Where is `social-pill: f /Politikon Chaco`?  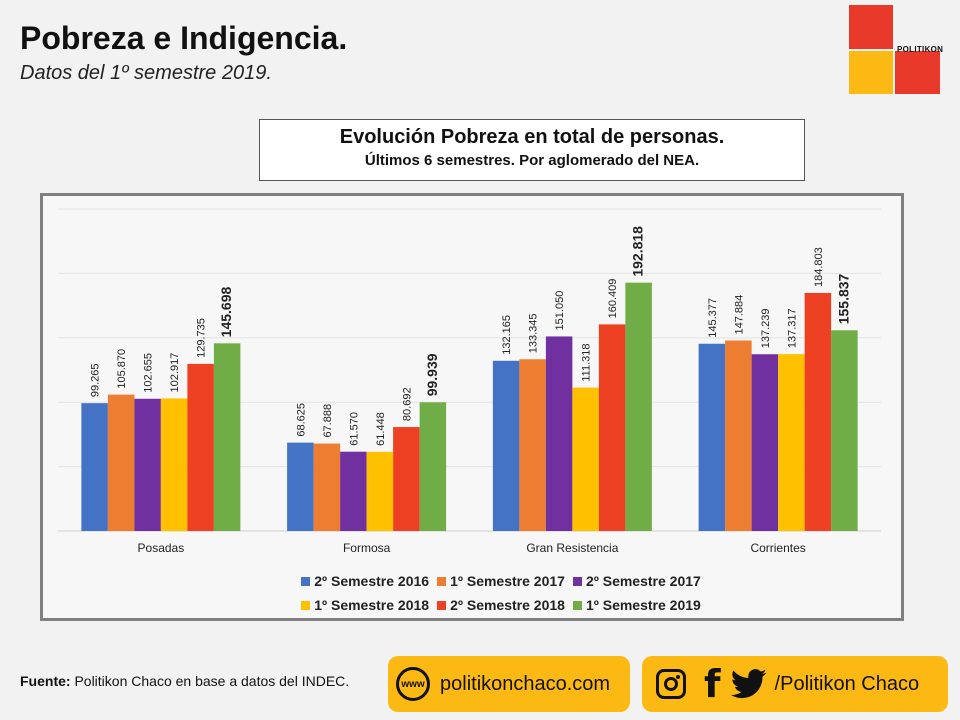 social-pill: f /Politikon Chaco is located at coordinates (795, 684).